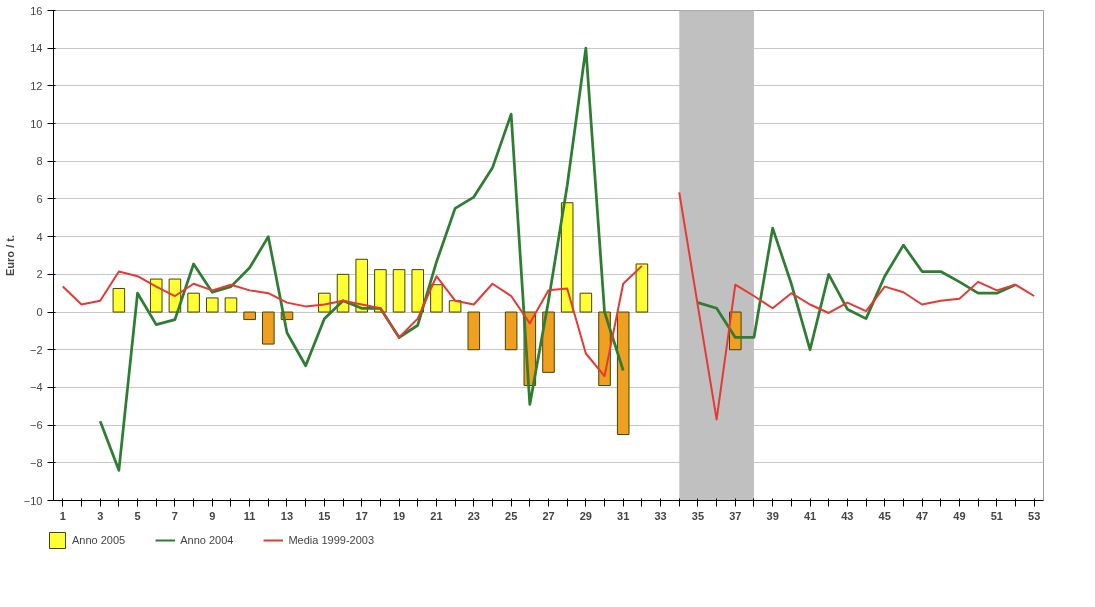 This screenshot has height=607, width=1095. Describe the element at coordinates (959, 515) in the screenshot. I see `x-tick-label: 49` at that location.